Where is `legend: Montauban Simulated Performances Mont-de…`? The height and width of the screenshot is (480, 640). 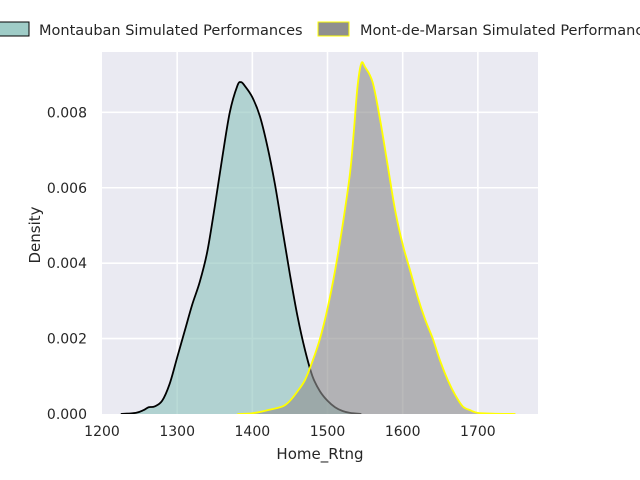
legend: Montauban Simulated Performances Mont-de… is located at coordinates (320, 30).